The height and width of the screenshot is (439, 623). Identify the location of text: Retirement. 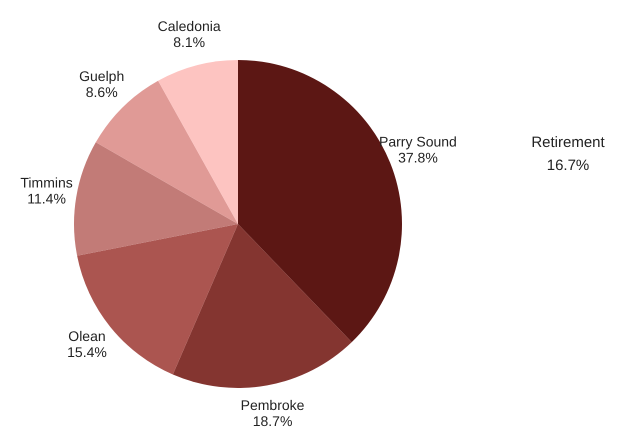
(568, 142).